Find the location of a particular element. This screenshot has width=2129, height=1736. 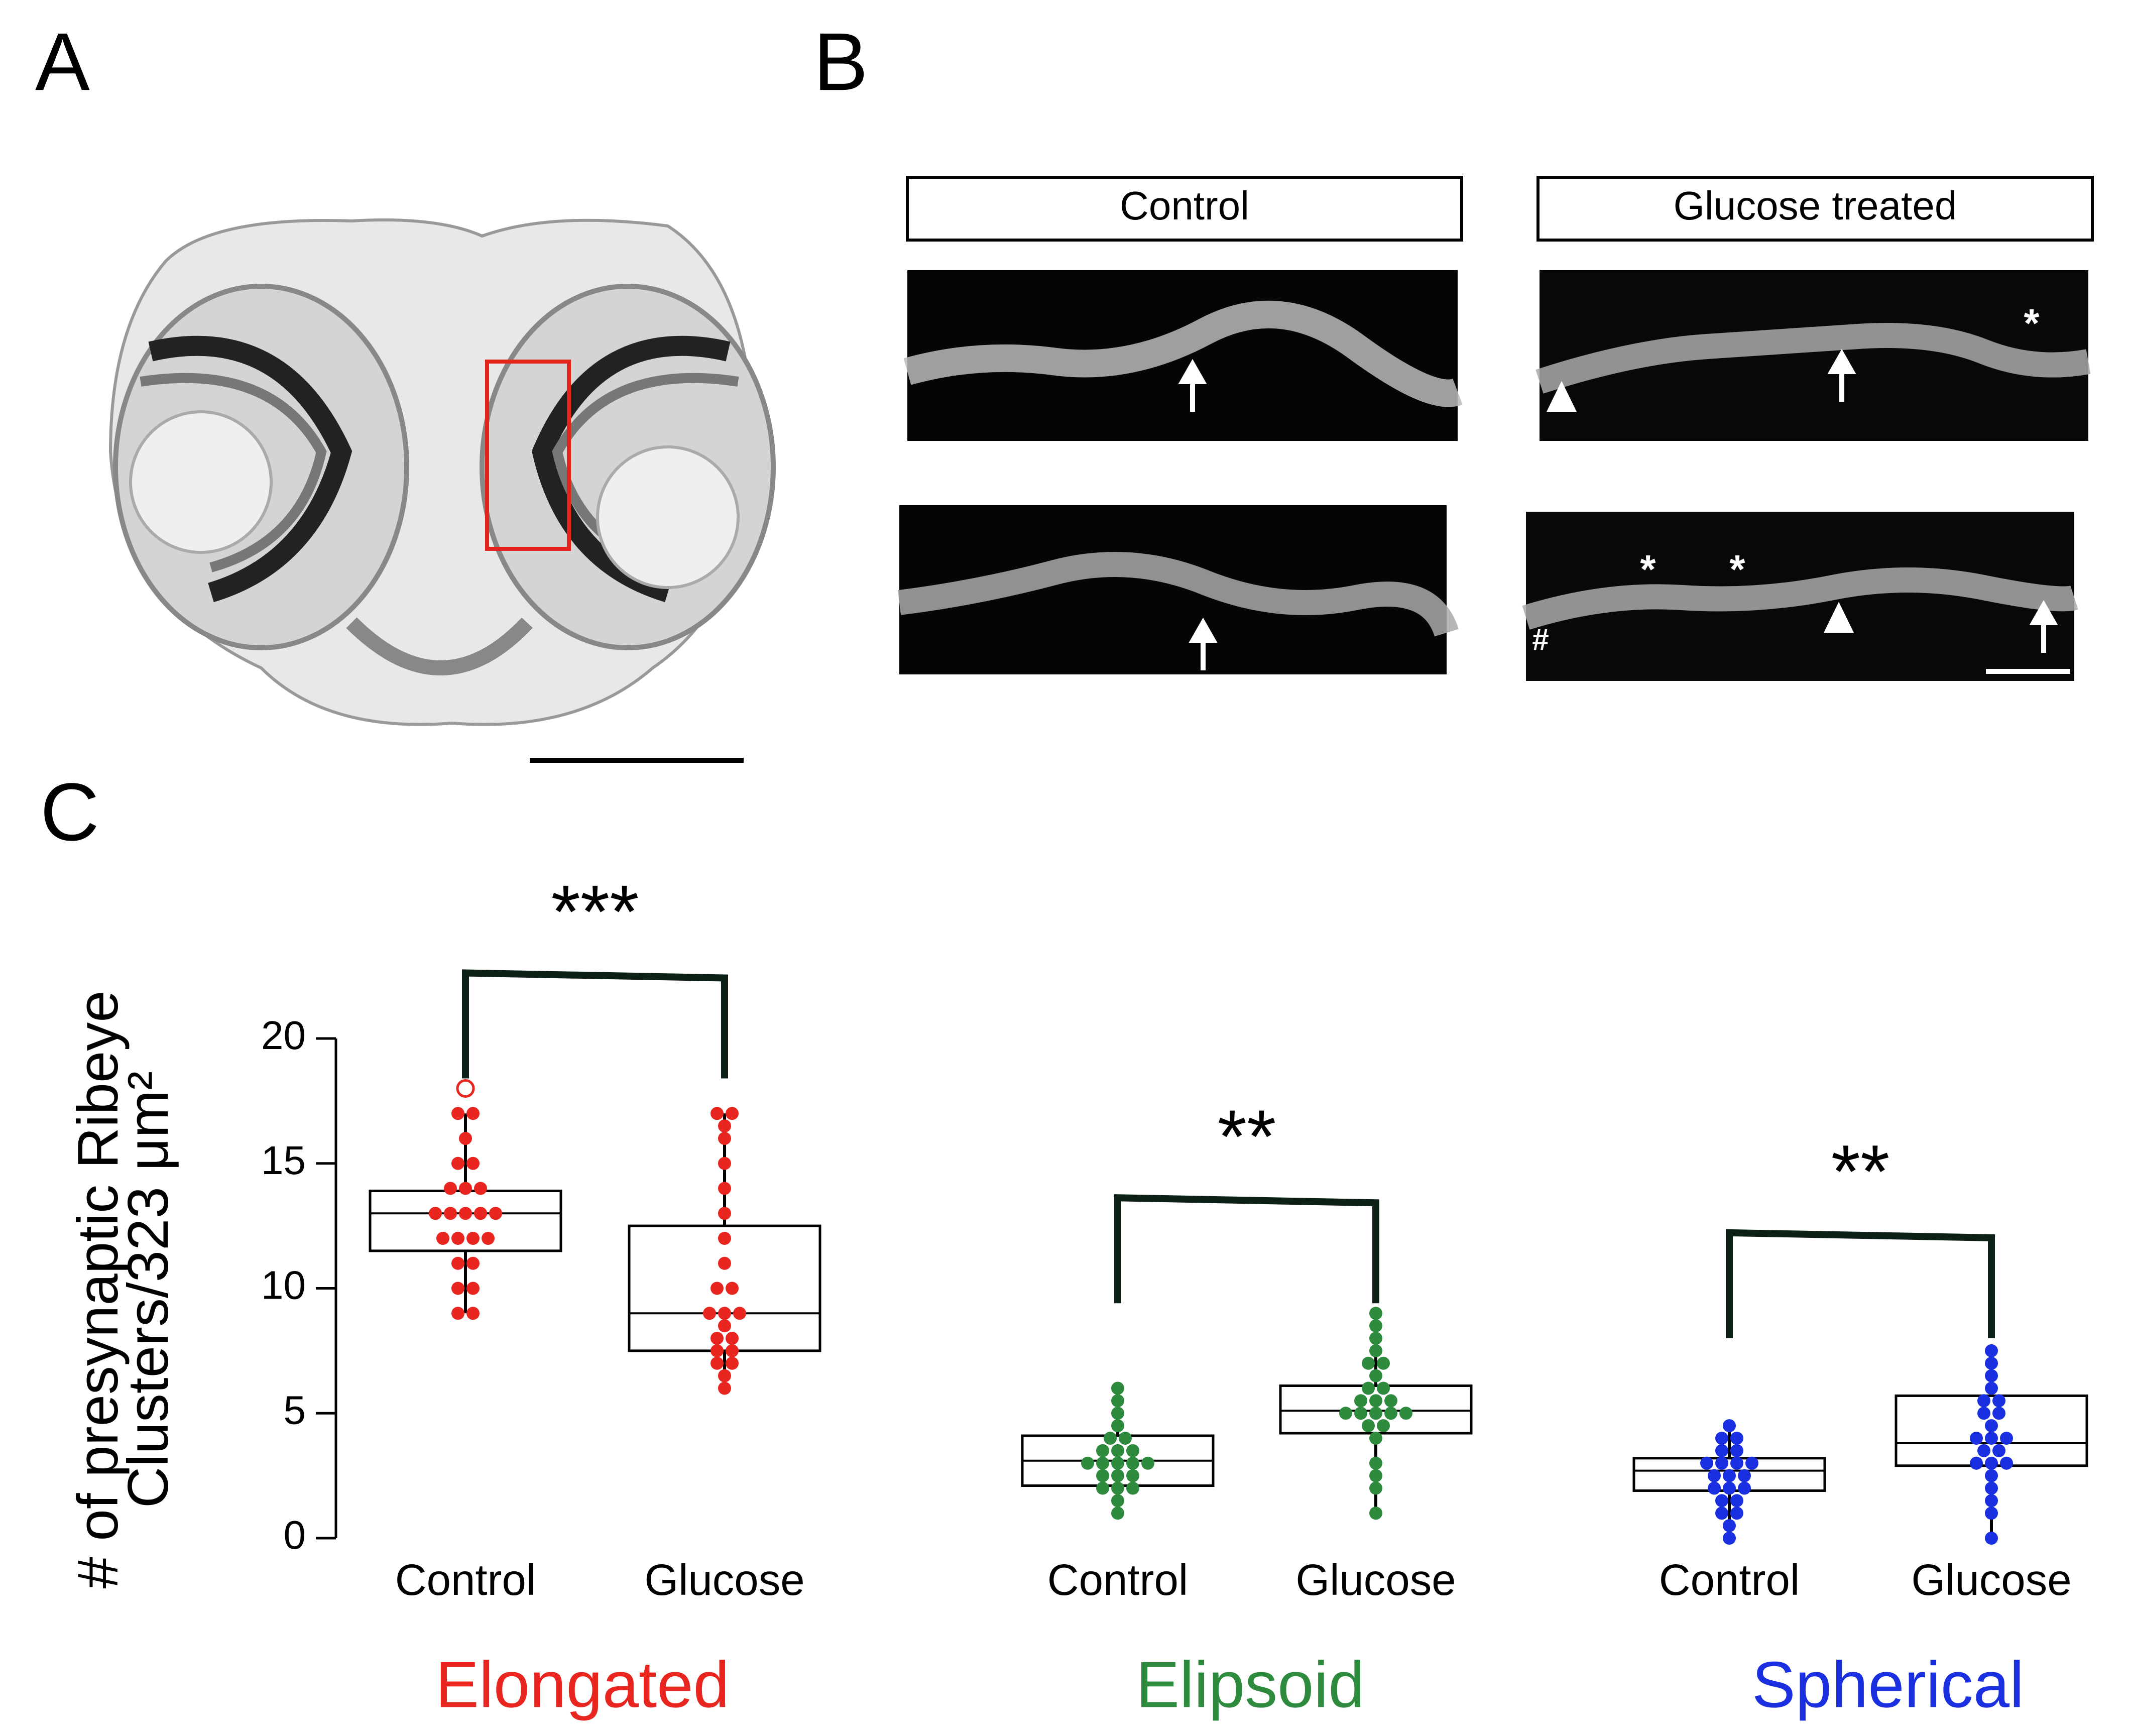

x-tick-label: Glucose is located at coordinates (724, 1580).